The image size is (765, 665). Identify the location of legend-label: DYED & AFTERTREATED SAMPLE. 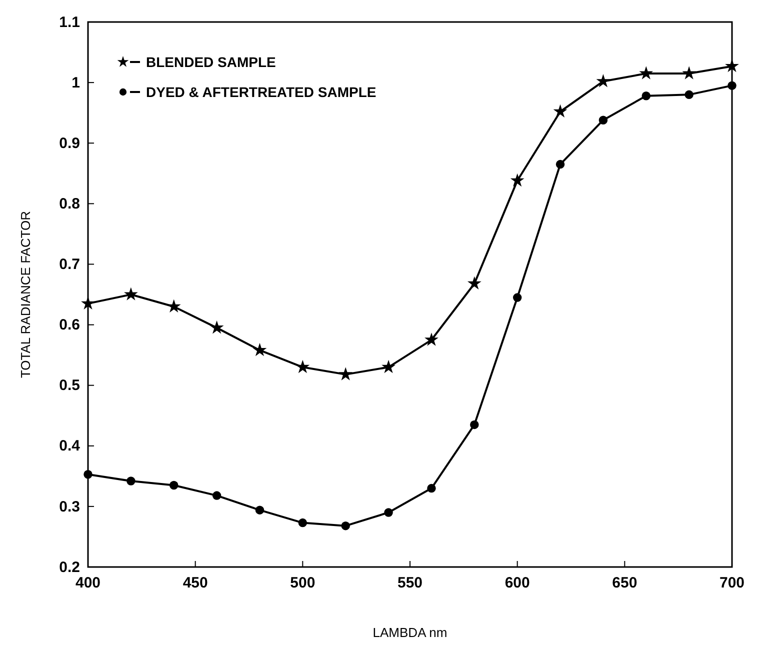
(261, 92).